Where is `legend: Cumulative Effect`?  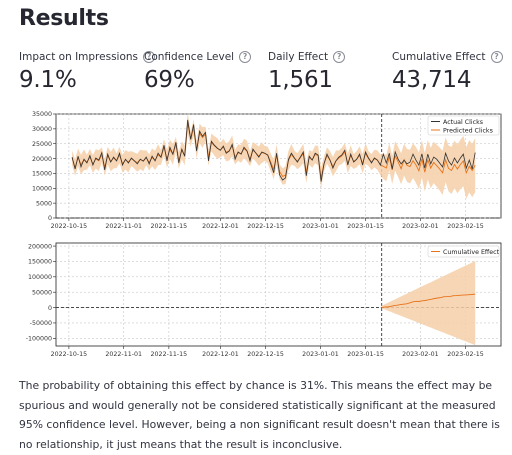 legend: Cumulative Effect is located at coordinates (463, 251).